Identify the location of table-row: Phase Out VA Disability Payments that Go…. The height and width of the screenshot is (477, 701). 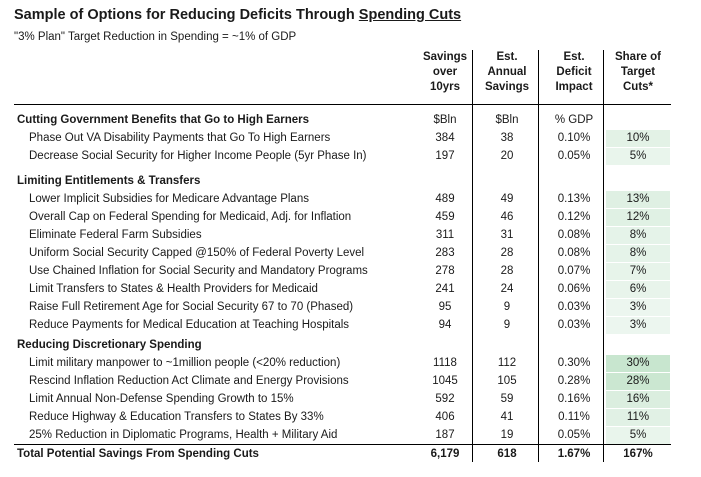
(350, 138).